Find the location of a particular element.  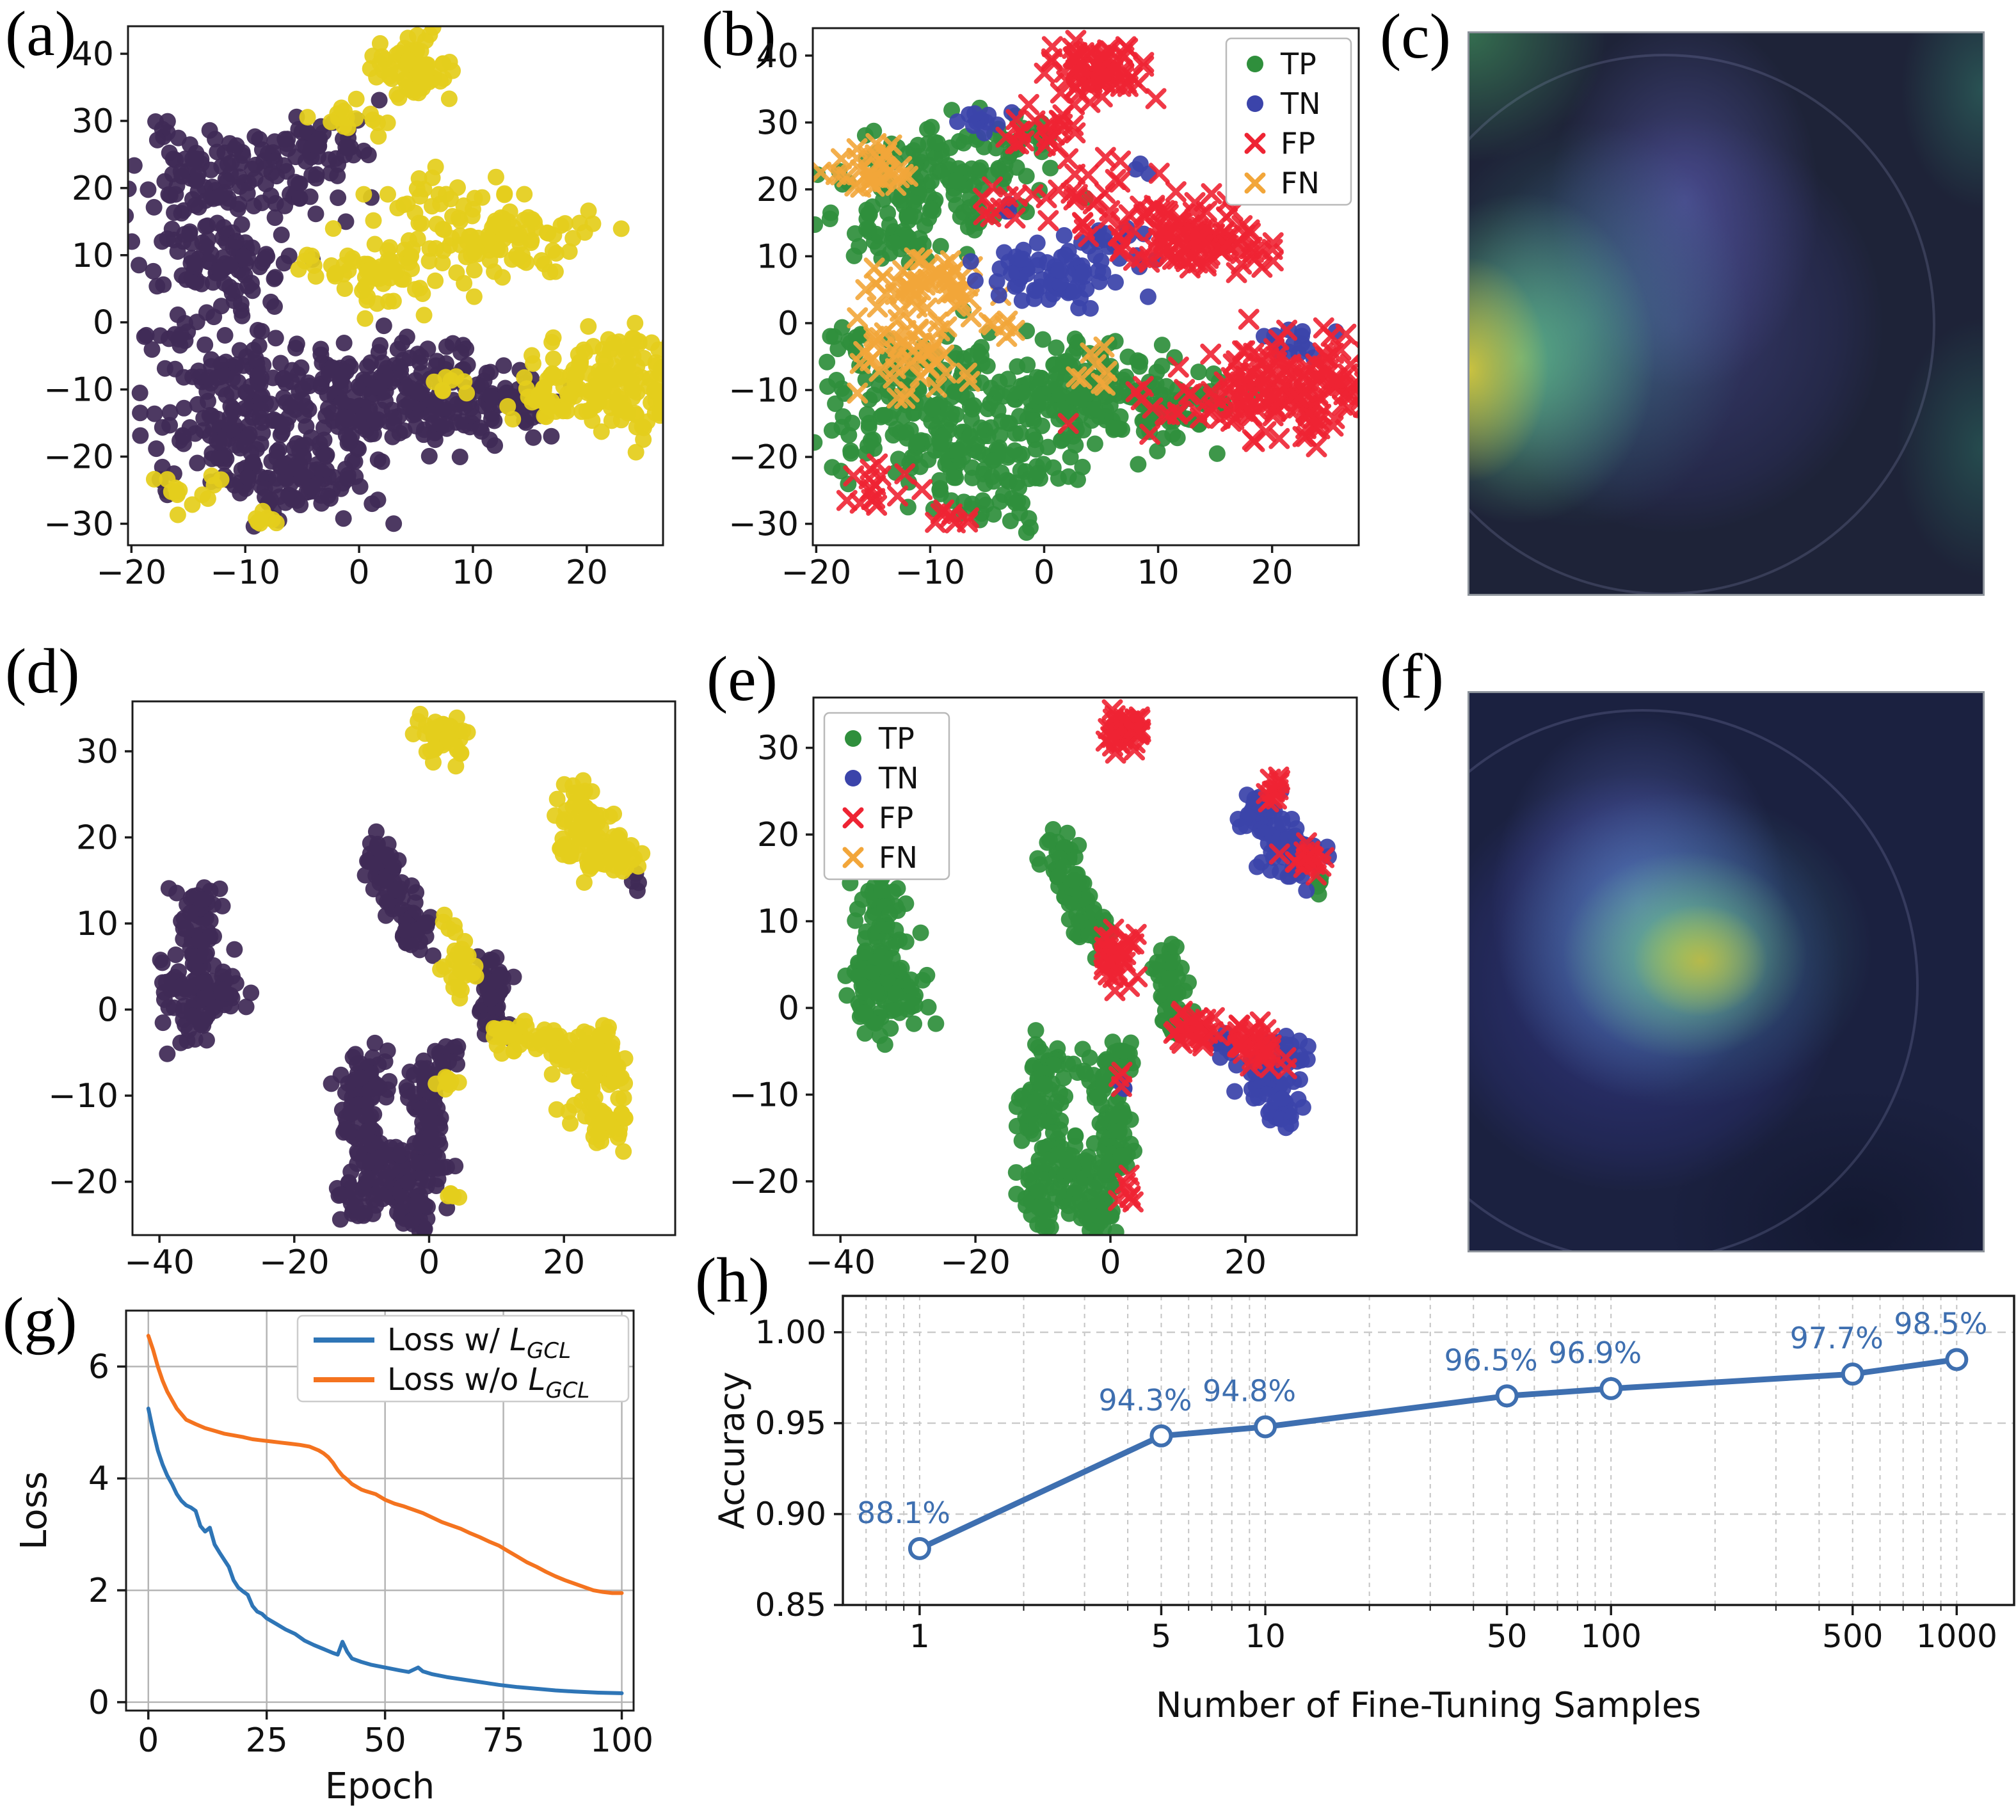

panel-label-e: (e) is located at coordinates (742, 678).